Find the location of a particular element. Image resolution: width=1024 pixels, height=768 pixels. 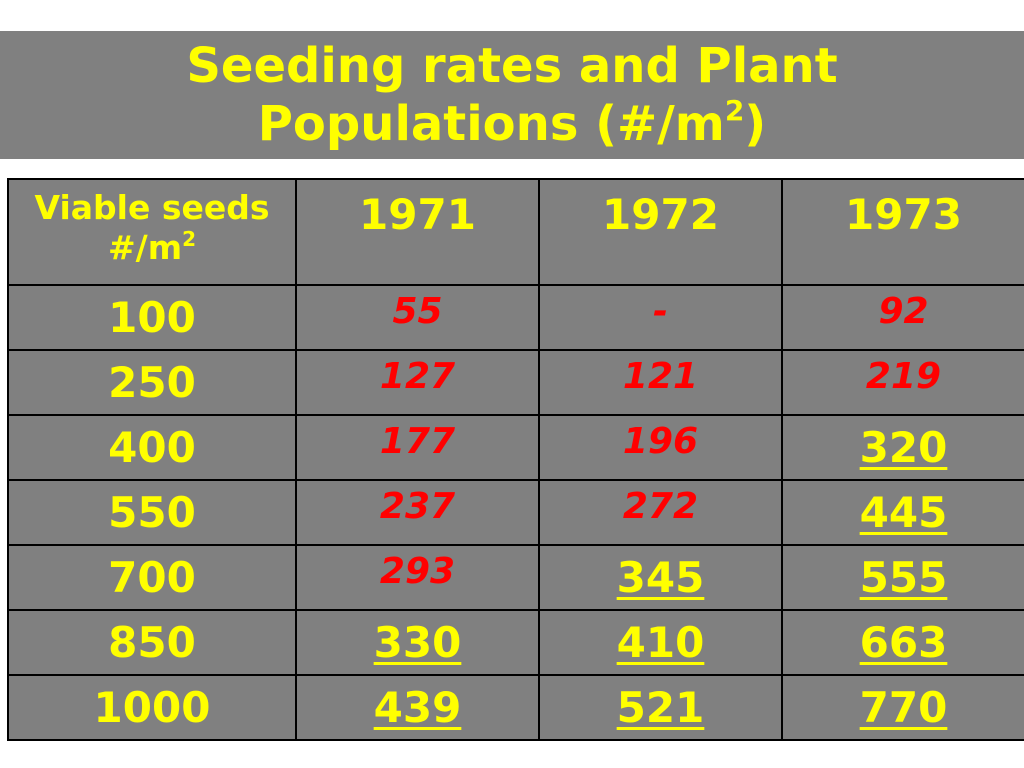

population-cell: 439 is located at coordinates (417, 707).